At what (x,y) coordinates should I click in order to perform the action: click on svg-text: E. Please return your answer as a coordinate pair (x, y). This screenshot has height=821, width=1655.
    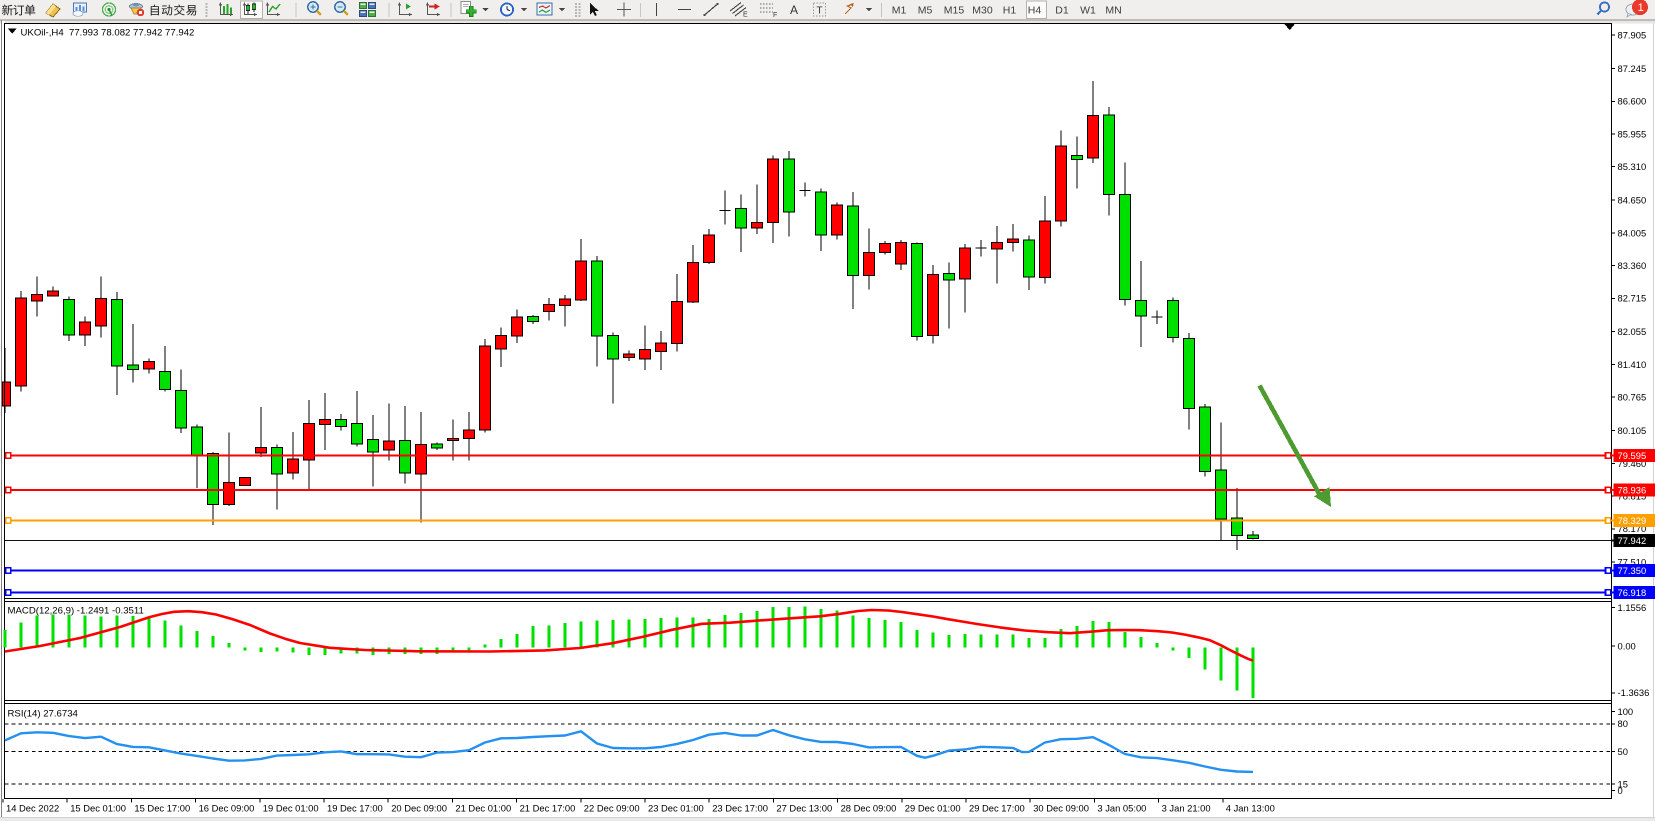
    Looking at the image, I should click on (745, 15).